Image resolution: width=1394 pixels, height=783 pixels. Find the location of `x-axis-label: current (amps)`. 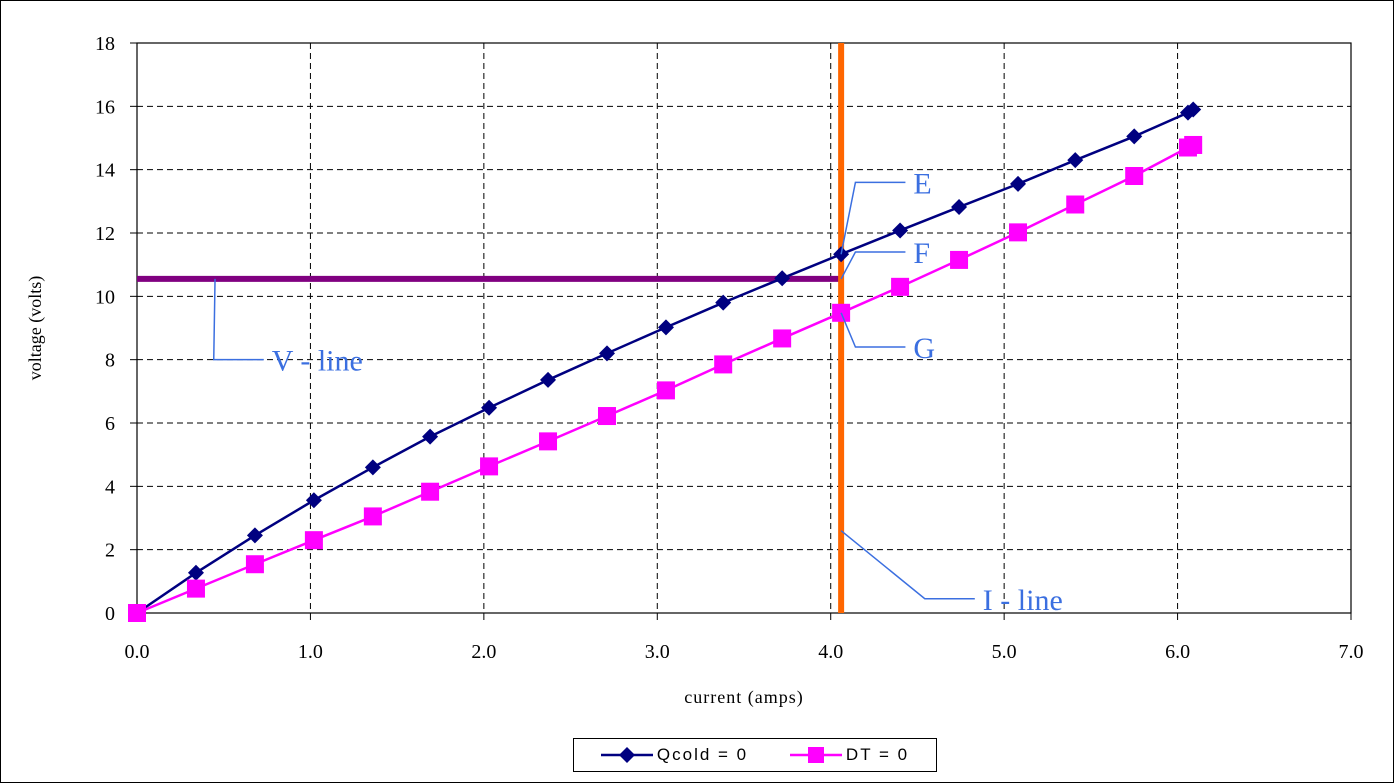

x-axis-label: current (amps) is located at coordinates (743, 697).